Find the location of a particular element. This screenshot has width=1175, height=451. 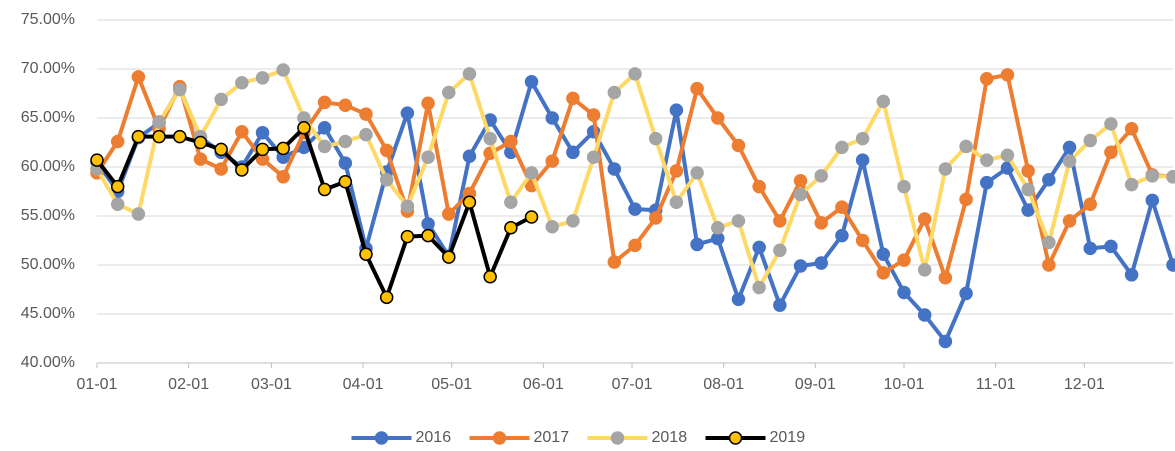

x-tick-label: 10-01 is located at coordinates (904, 384).